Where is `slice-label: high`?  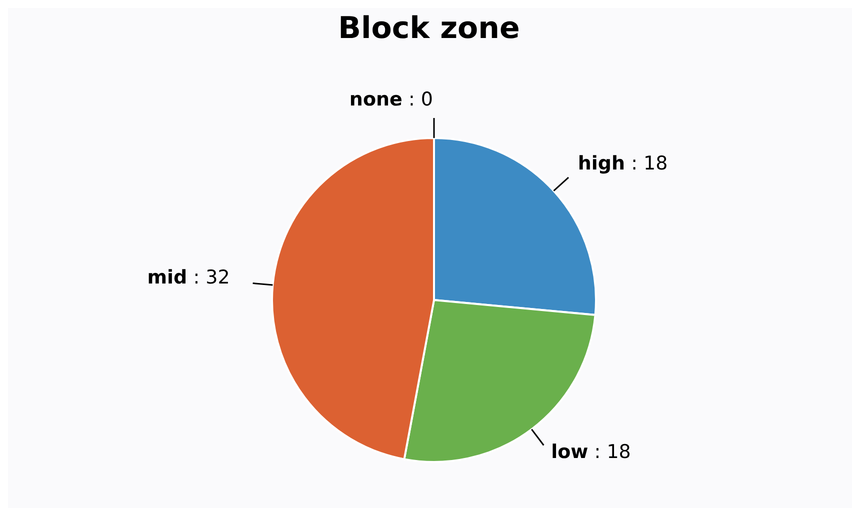 slice-label: high is located at coordinates (602, 163).